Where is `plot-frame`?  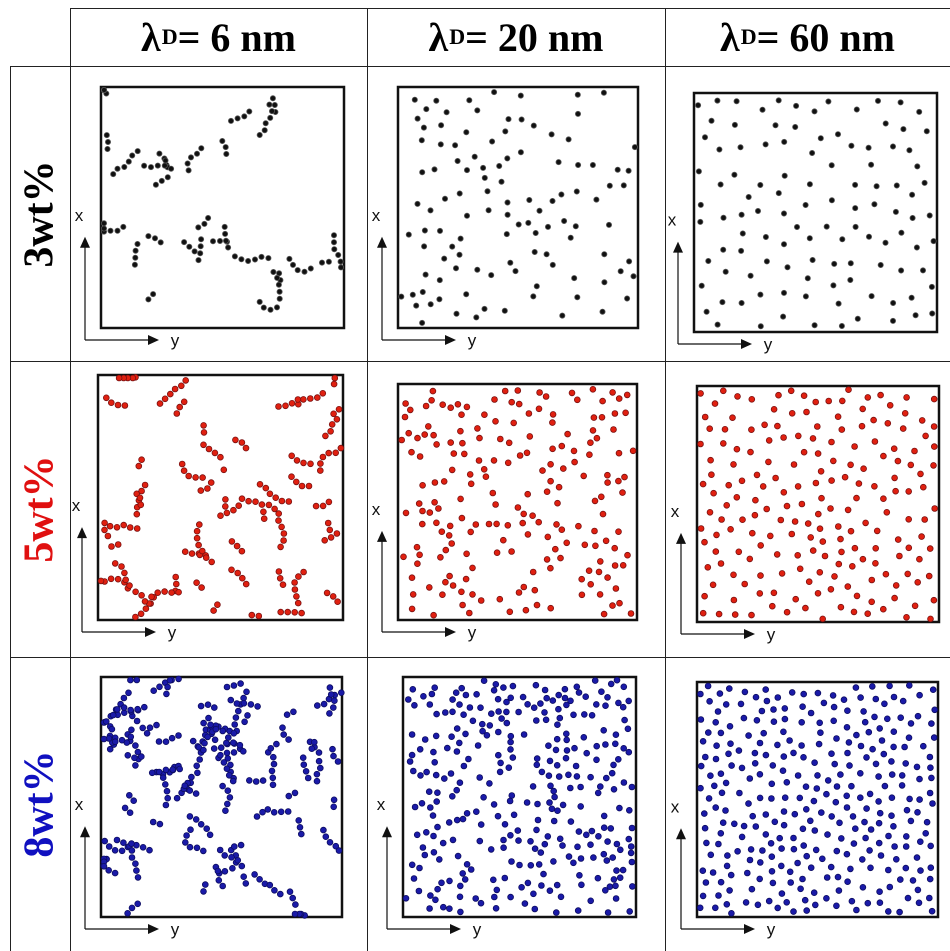
plot-frame is located at coordinates (518, 207).